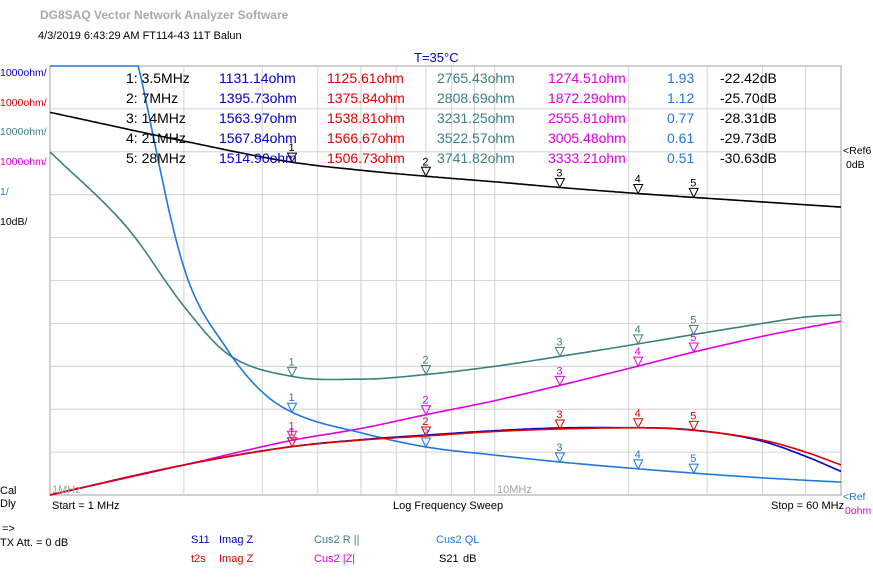  Describe the element at coordinates (140, 36) in the screenshot. I see `measurement-datetime: 4/3/2019 6:43:29 AM FT114-43 11T Balun` at that location.